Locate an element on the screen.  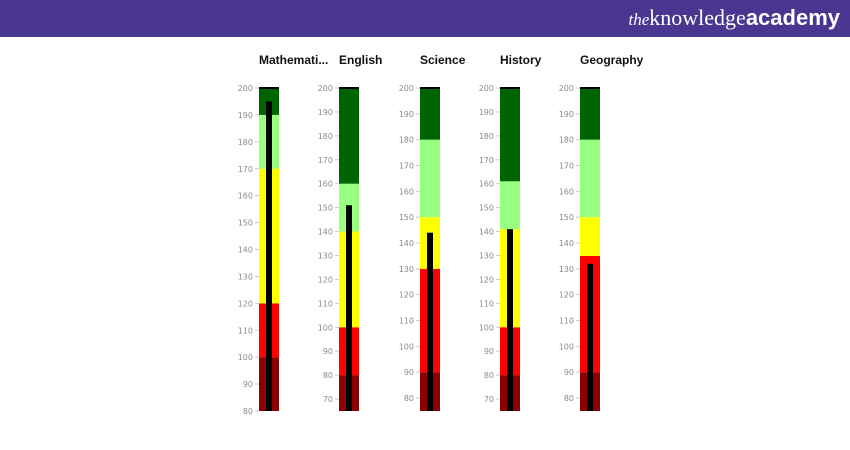
brand-logo-the: the is located at coordinates (639, 19).